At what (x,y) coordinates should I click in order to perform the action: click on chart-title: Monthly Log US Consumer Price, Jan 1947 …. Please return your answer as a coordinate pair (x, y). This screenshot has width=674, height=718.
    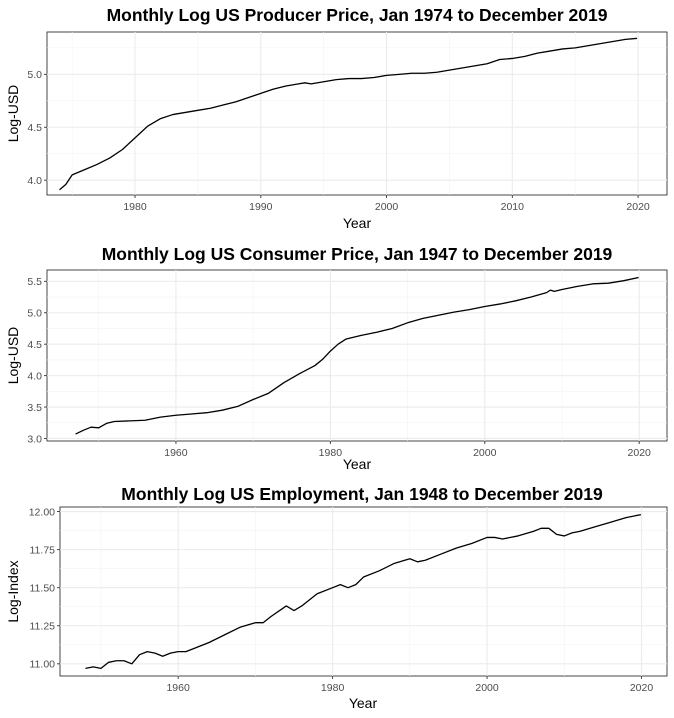
    Looking at the image, I should click on (357, 254).